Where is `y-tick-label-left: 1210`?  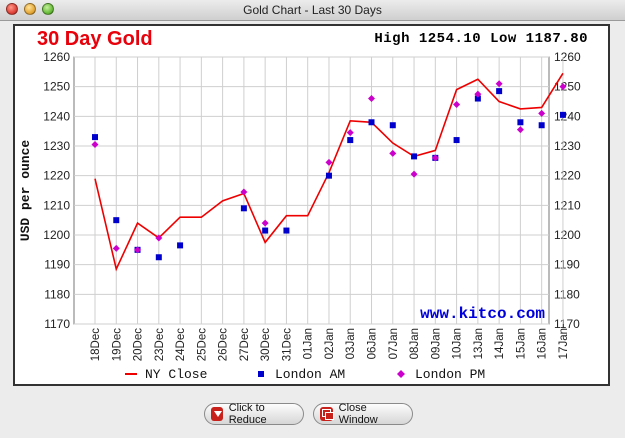
y-tick-label-left: 1210 is located at coordinates (56, 205).